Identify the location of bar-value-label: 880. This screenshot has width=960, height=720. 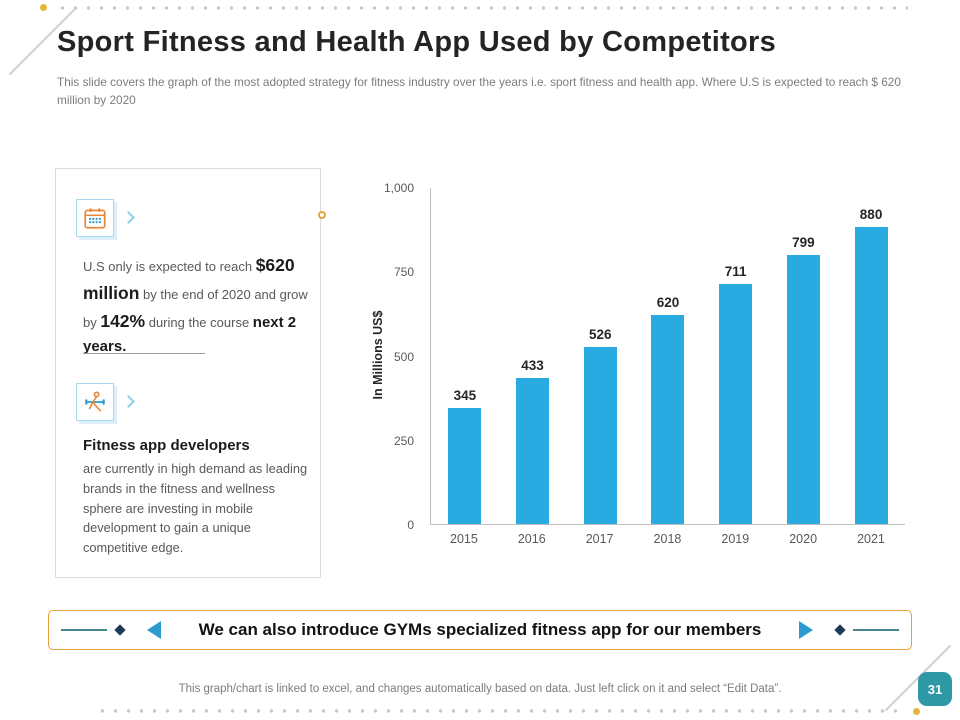
(871, 214).